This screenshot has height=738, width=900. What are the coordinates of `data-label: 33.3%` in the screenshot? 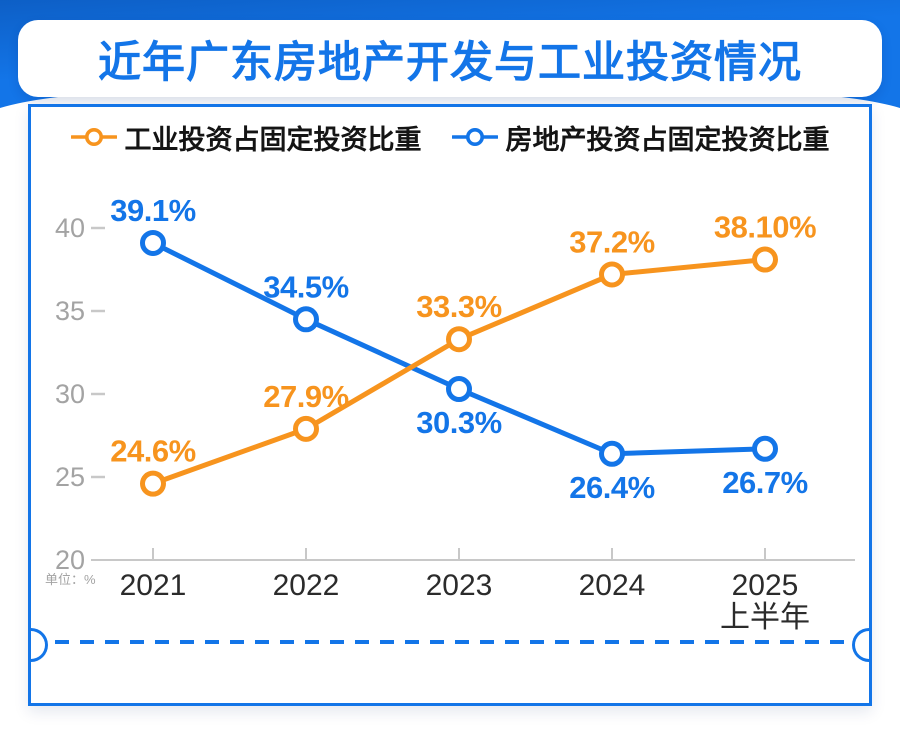 It's located at (458, 306).